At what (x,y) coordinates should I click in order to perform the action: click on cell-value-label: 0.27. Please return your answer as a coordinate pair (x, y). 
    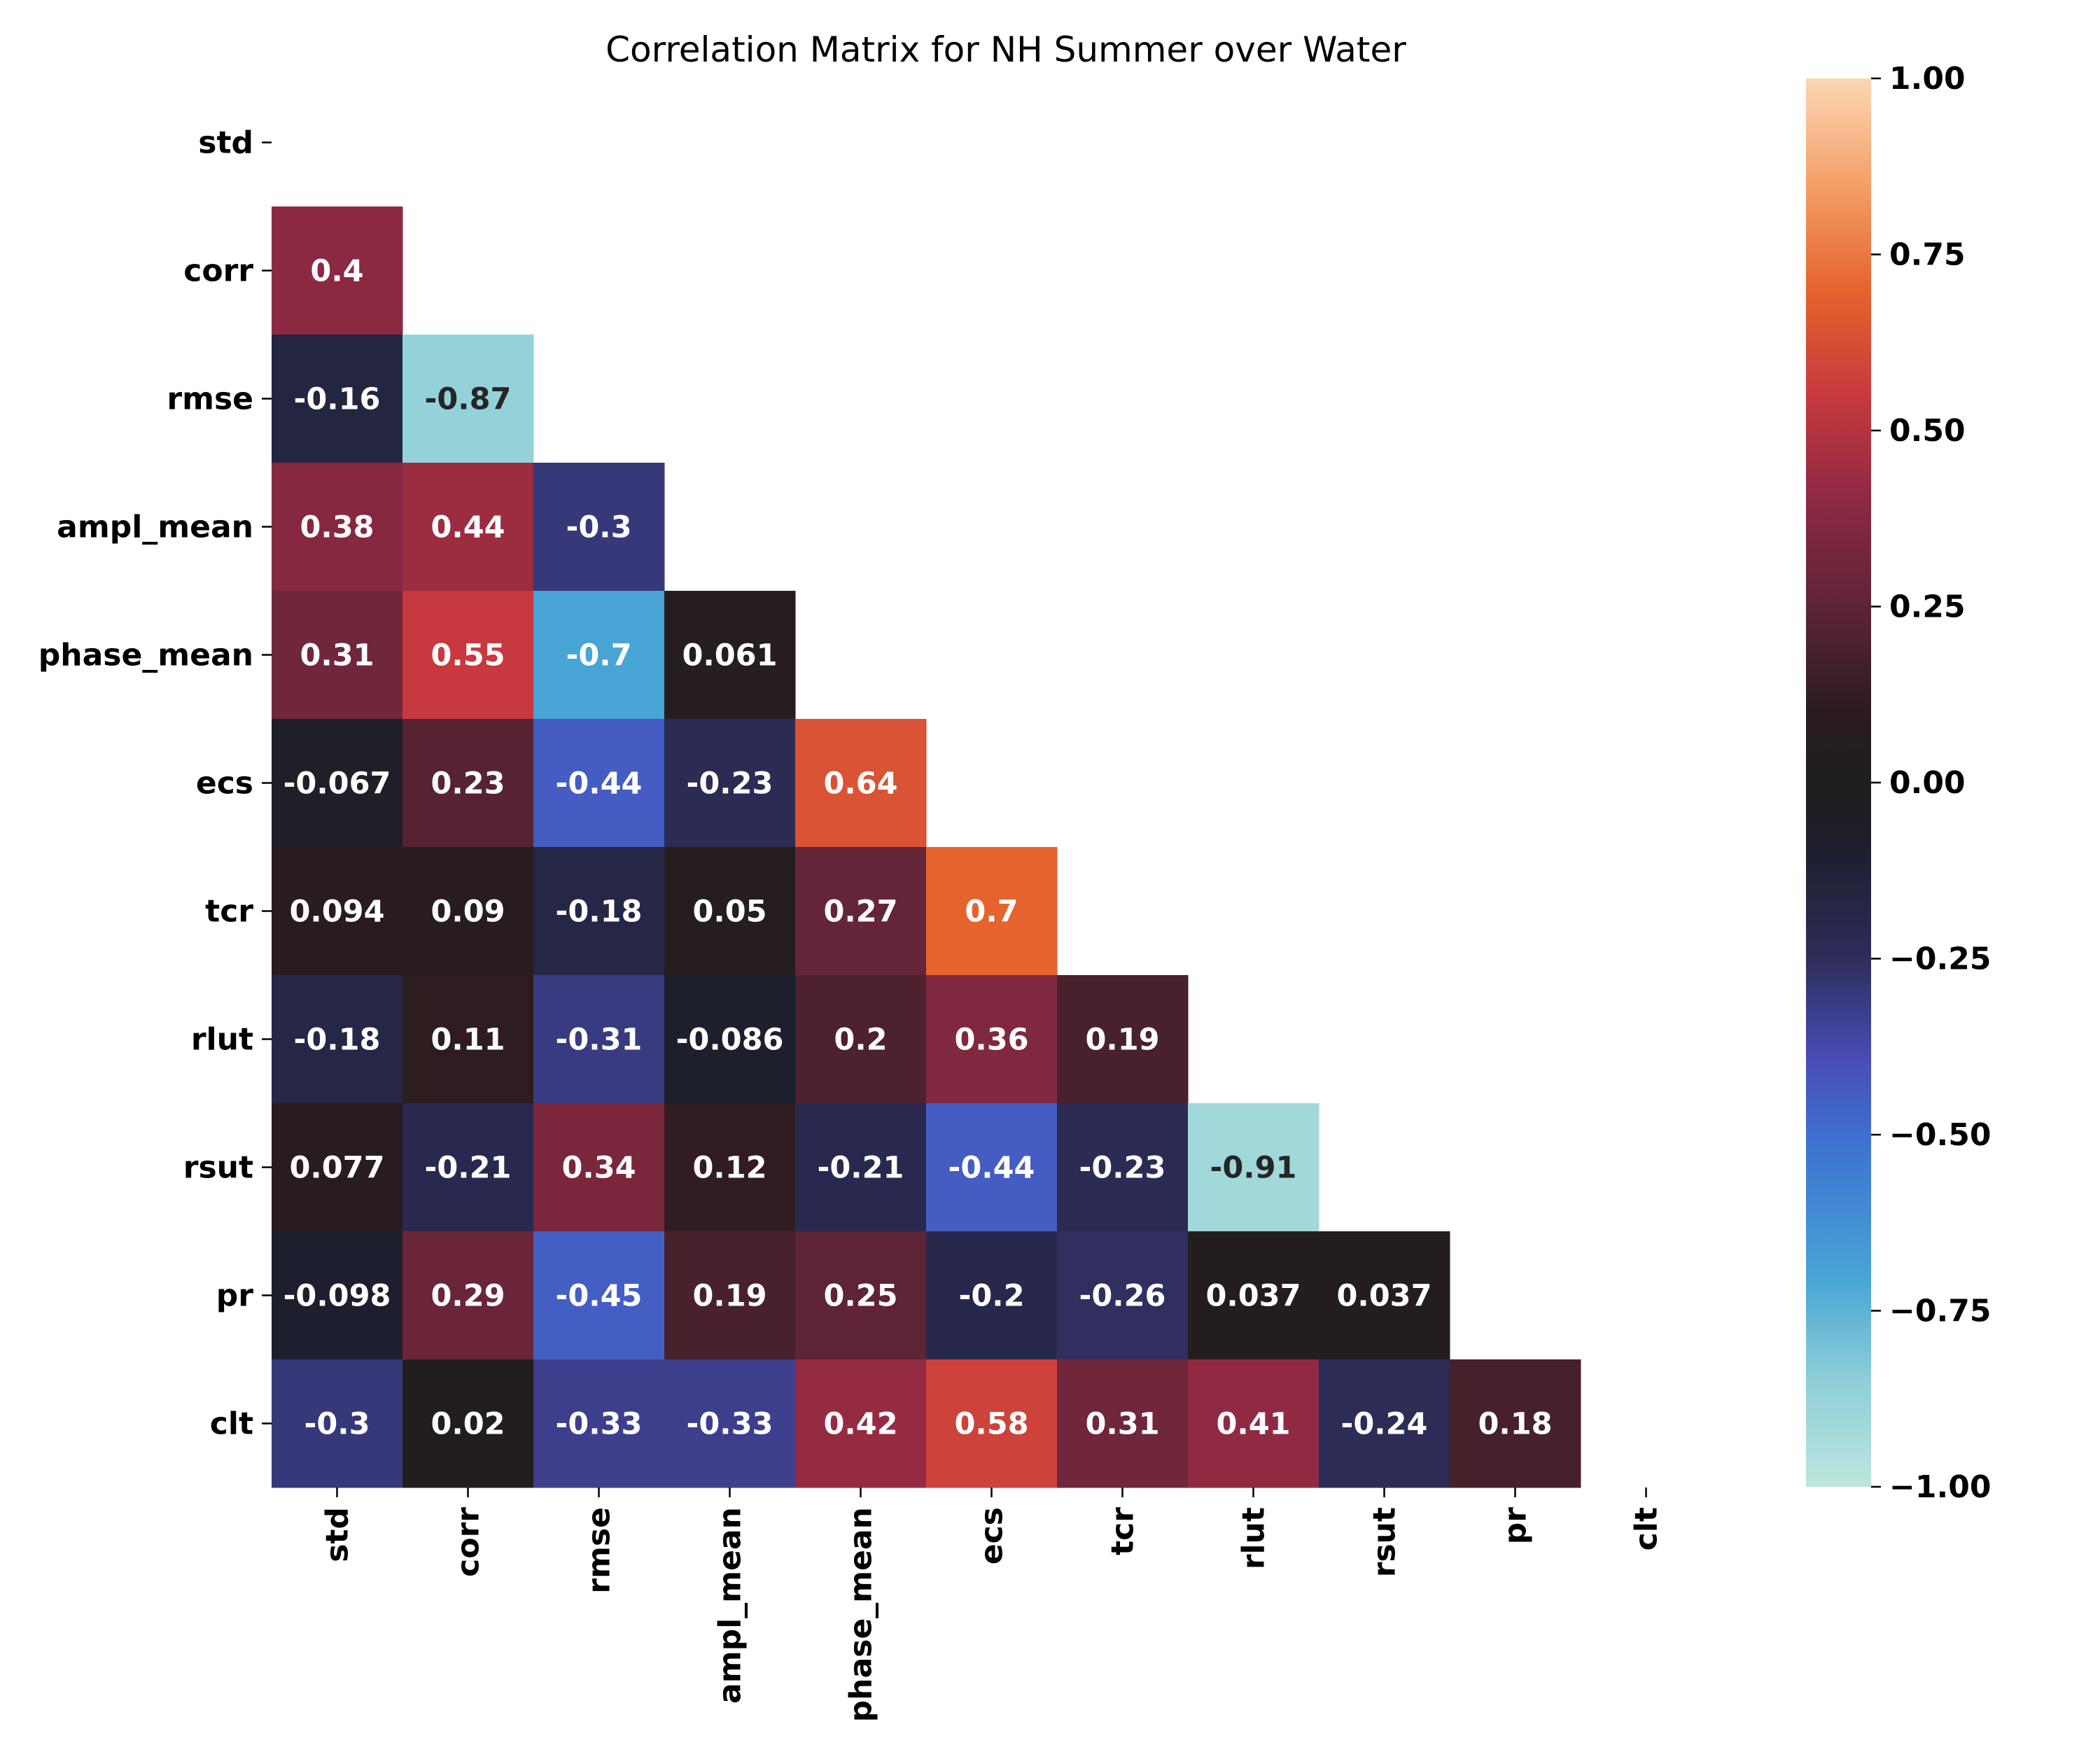
    Looking at the image, I should click on (860, 912).